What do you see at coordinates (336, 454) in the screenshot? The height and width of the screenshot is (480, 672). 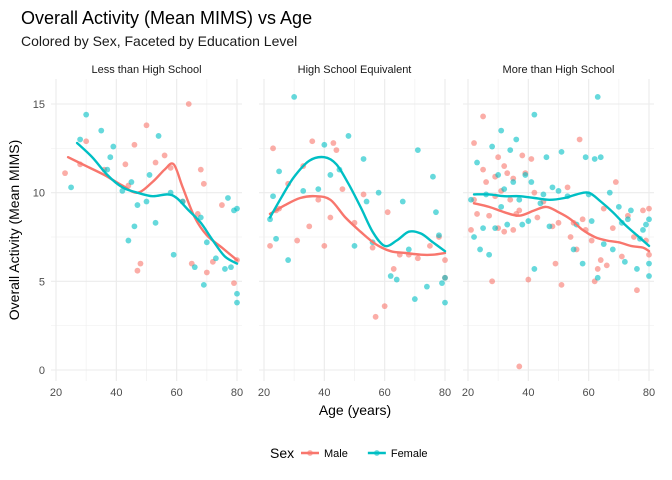 I see `legend-label-male: Male` at bounding box center [336, 454].